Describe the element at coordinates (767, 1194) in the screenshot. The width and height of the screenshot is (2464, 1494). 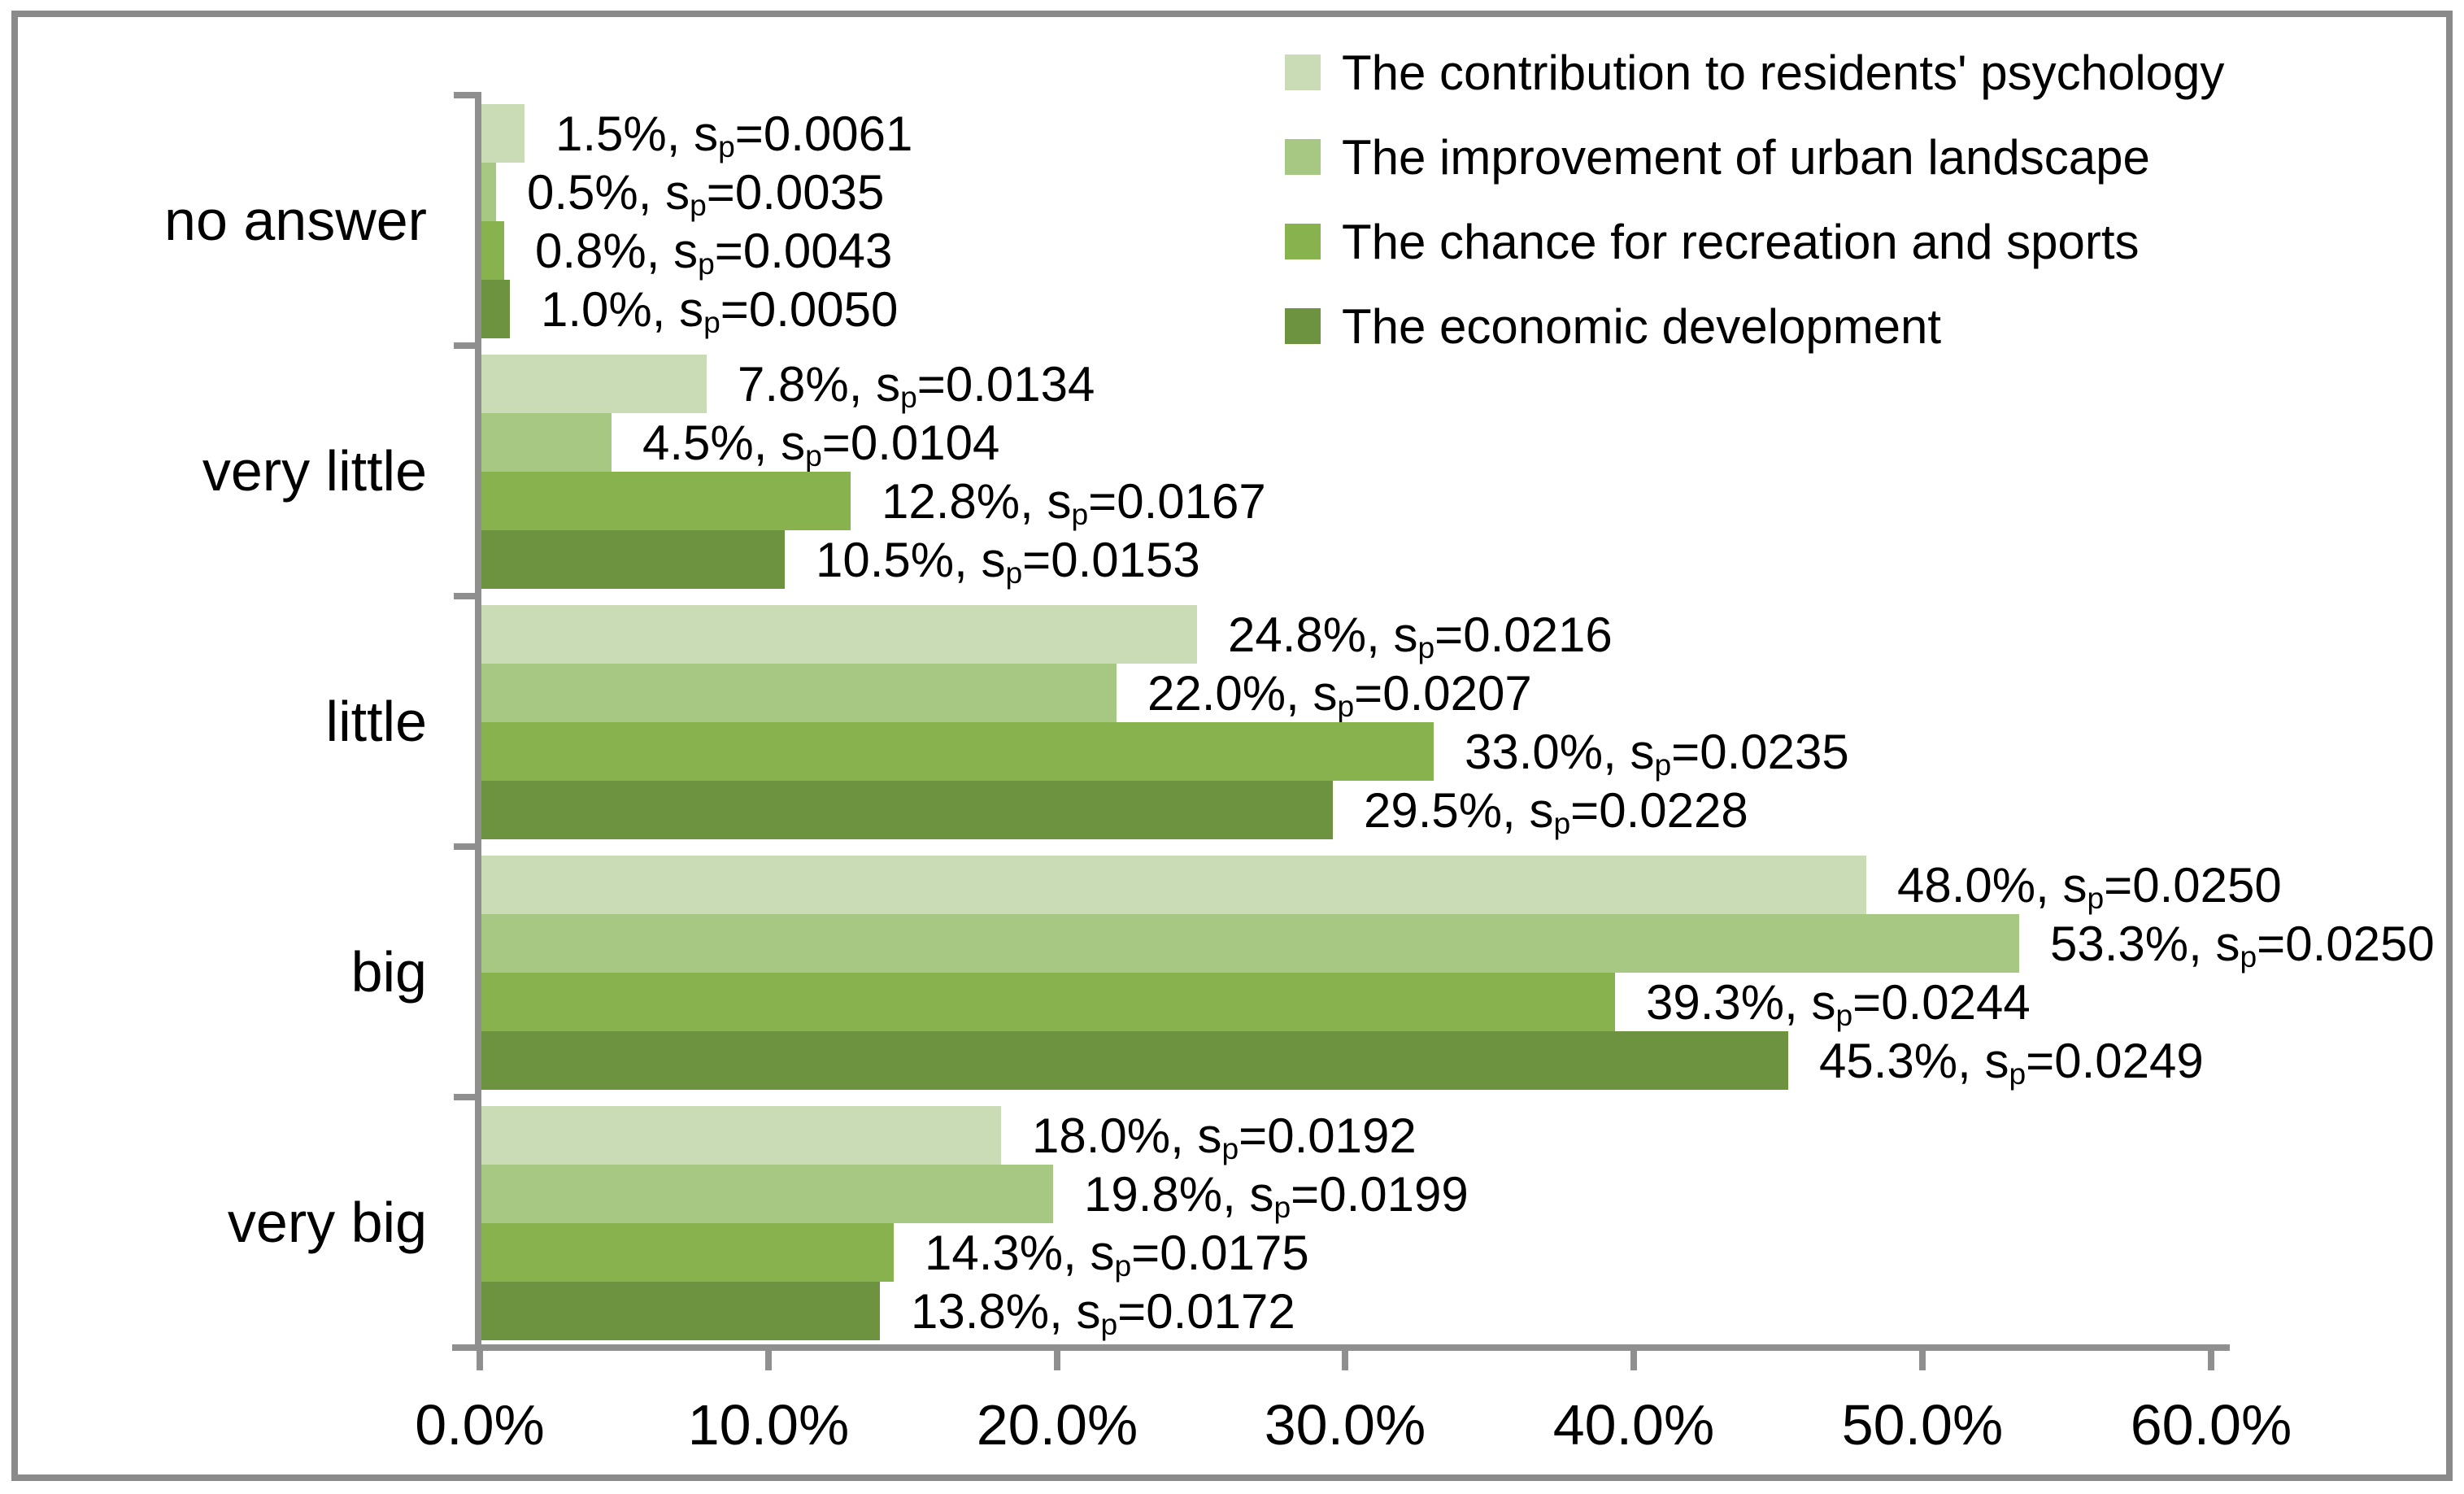
I see `bar-very-big-the-improvement-of-urban-landscape` at that location.